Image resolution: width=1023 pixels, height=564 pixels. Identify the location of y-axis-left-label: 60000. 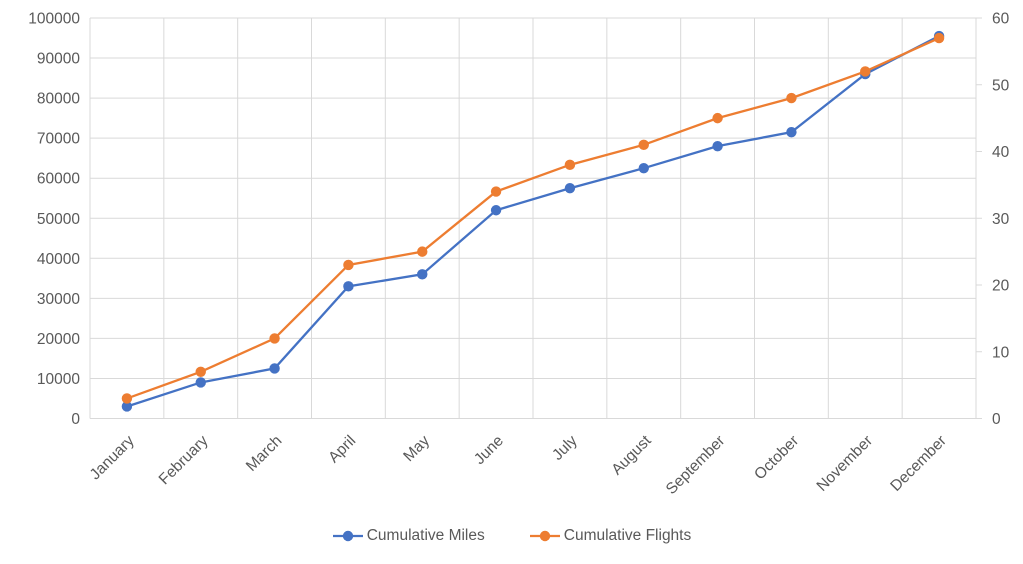
(58, 179).